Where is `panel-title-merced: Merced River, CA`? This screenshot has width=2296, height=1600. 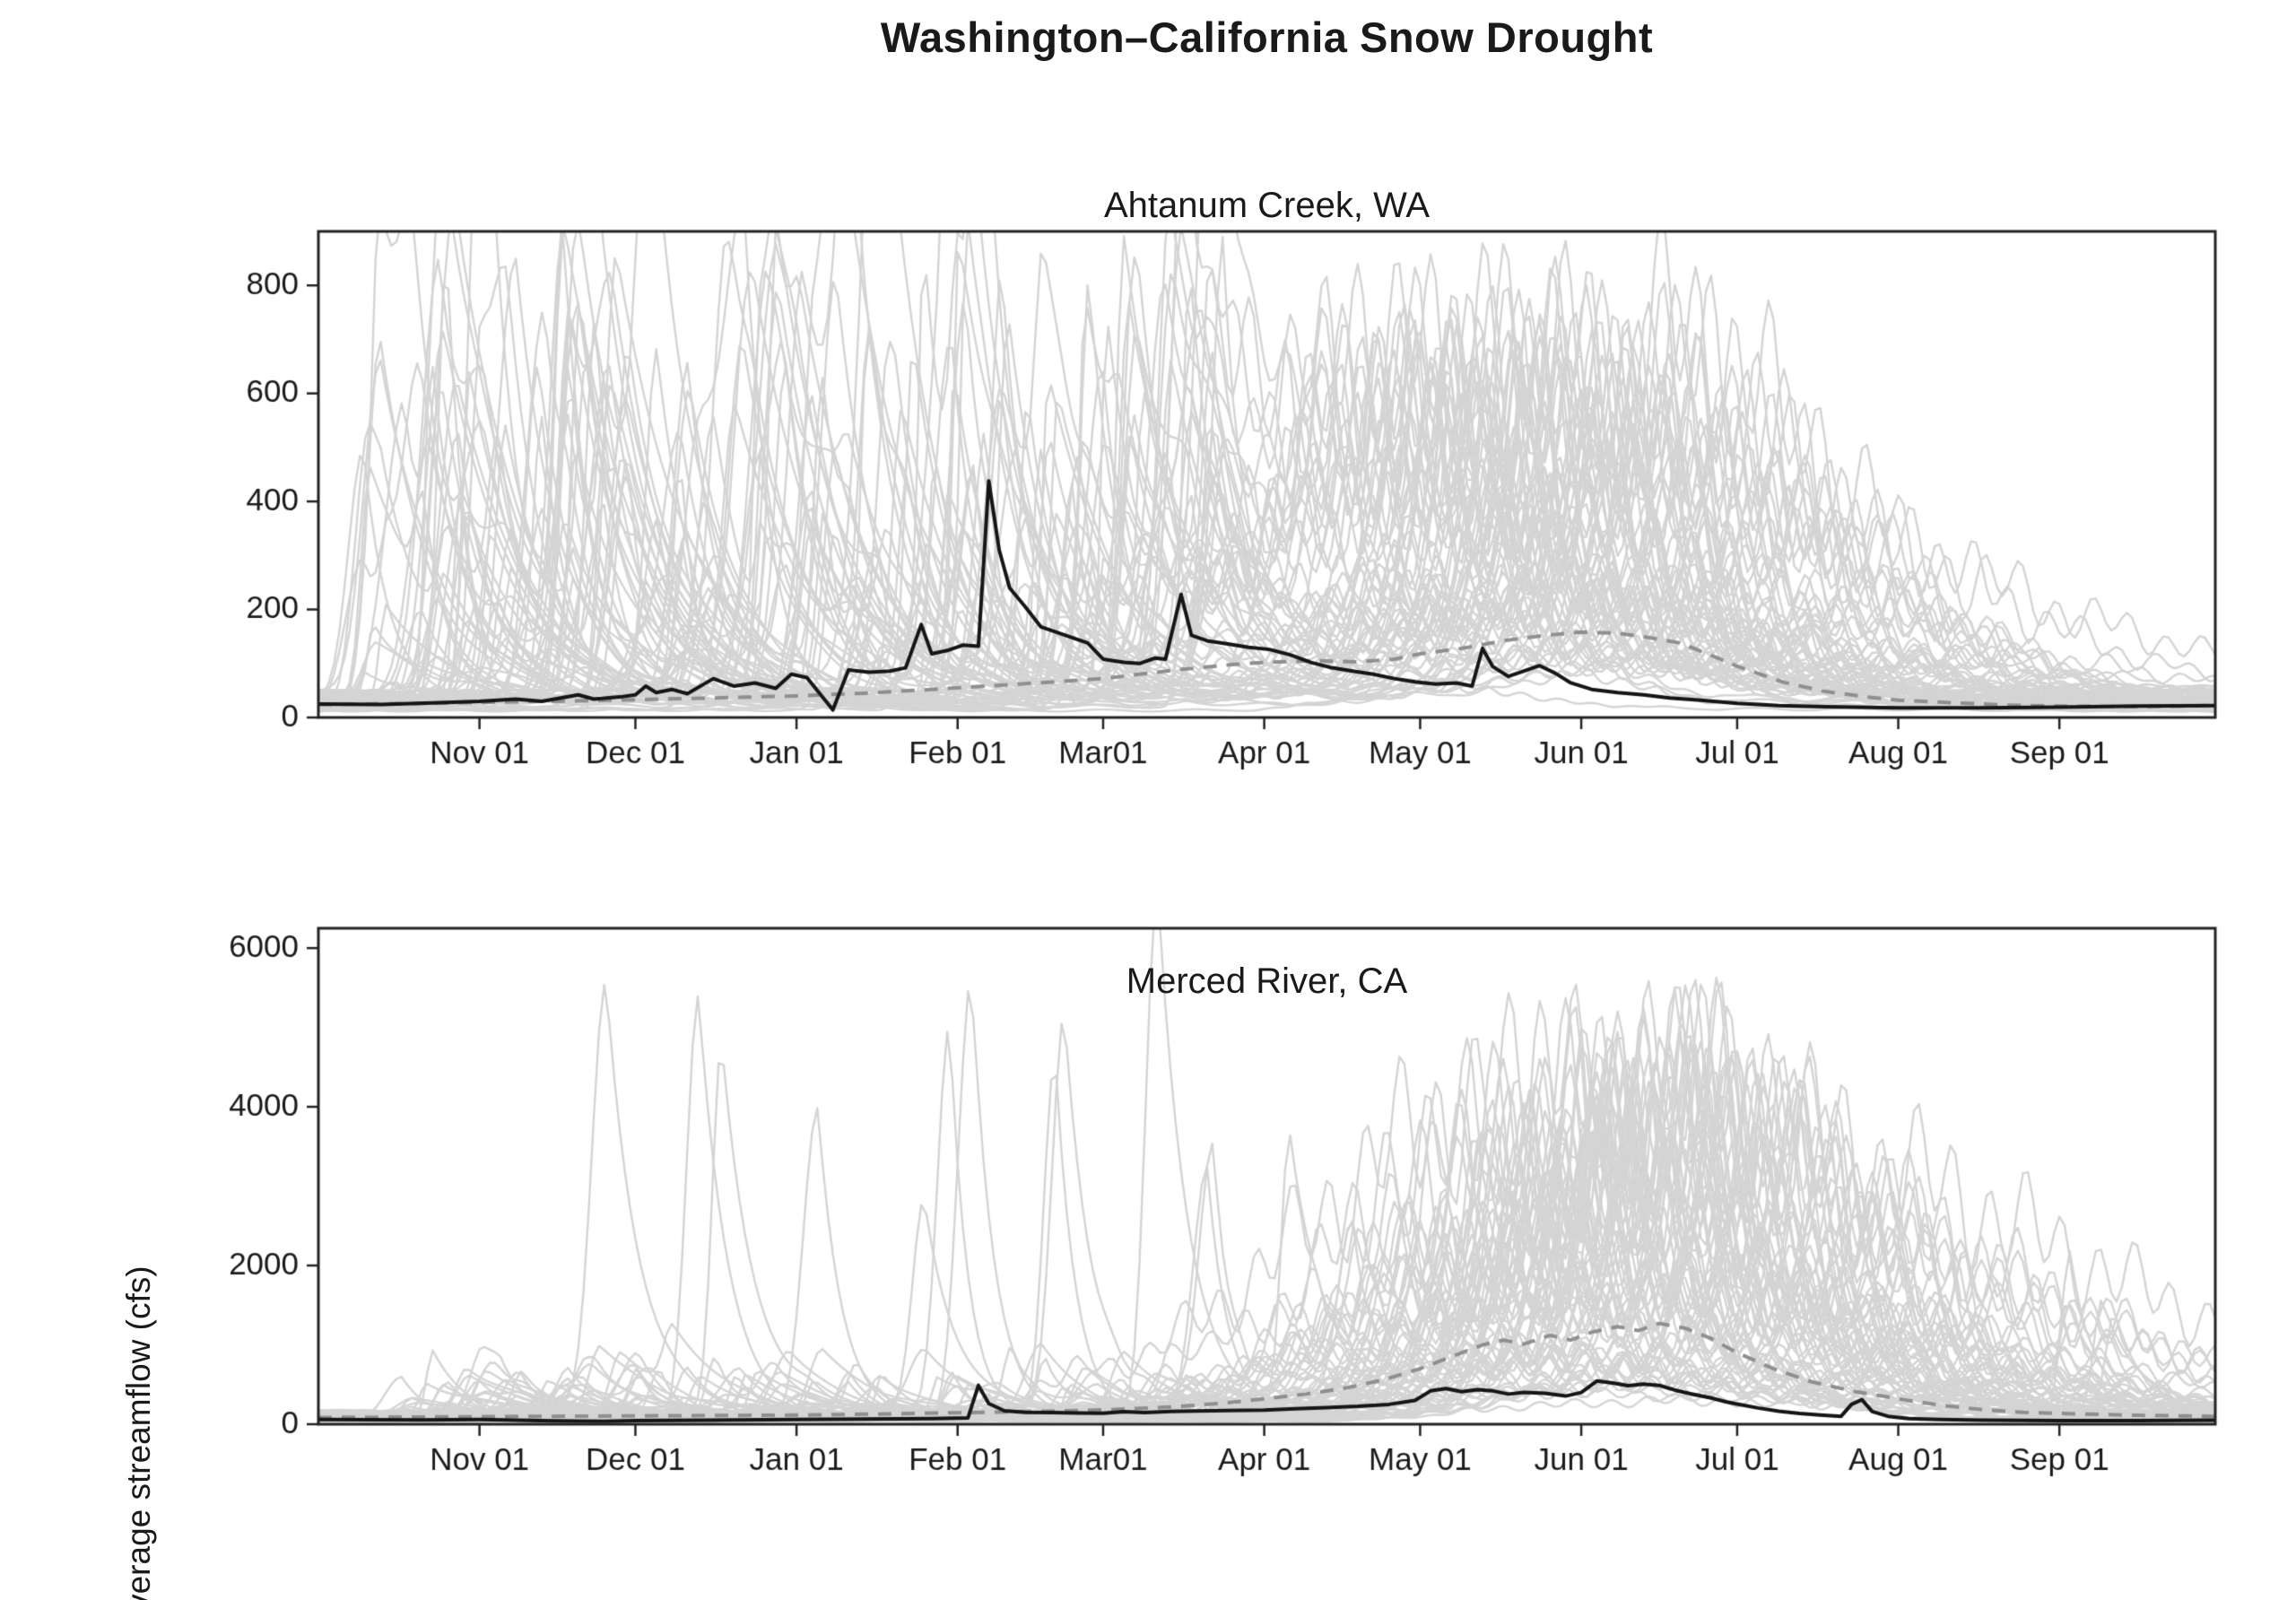 panel-title-merced: Merced River, CA is located at coordinates (1267, 981).